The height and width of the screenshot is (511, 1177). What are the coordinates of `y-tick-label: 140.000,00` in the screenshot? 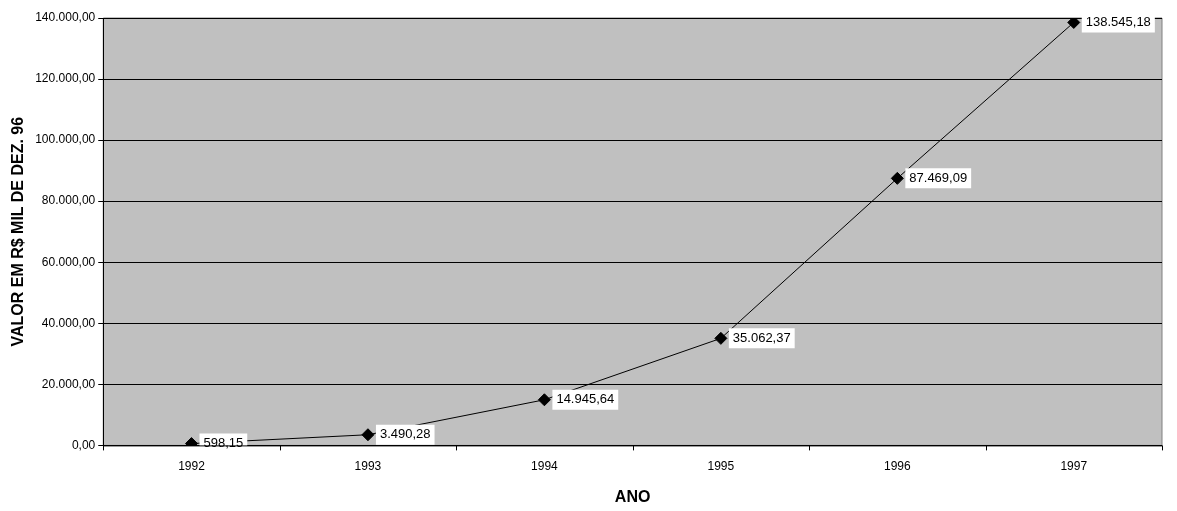 It's located at (65, 17).